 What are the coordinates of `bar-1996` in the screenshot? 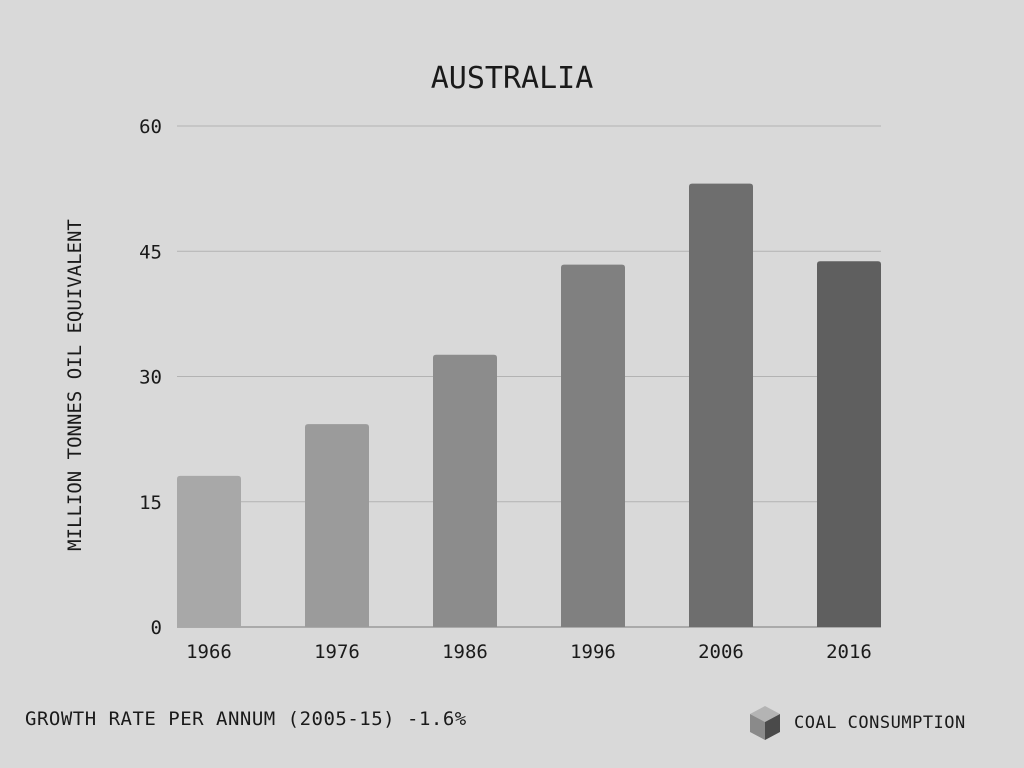 It's located at (593, 445).